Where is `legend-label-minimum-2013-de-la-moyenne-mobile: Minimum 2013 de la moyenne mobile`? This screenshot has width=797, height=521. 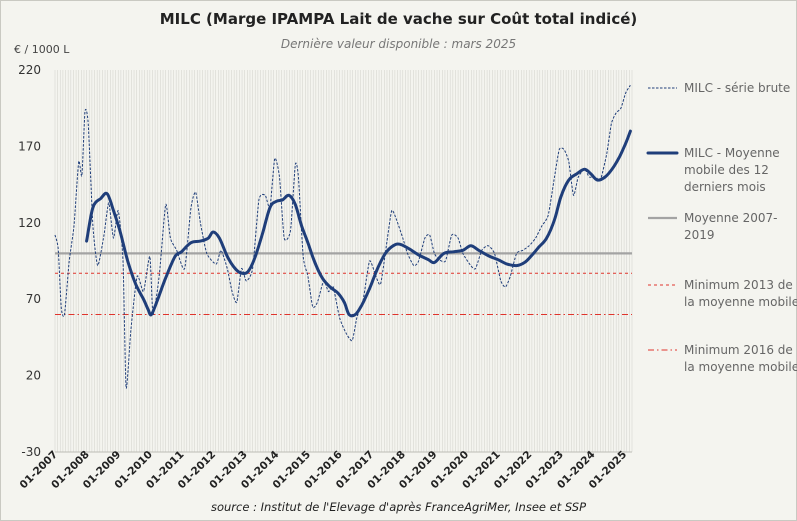 legend-label-minimum-2013-de-la-moyenne-mobile: Minimum 2013 de la moyenne mobile is located at coordinates (740, 293).